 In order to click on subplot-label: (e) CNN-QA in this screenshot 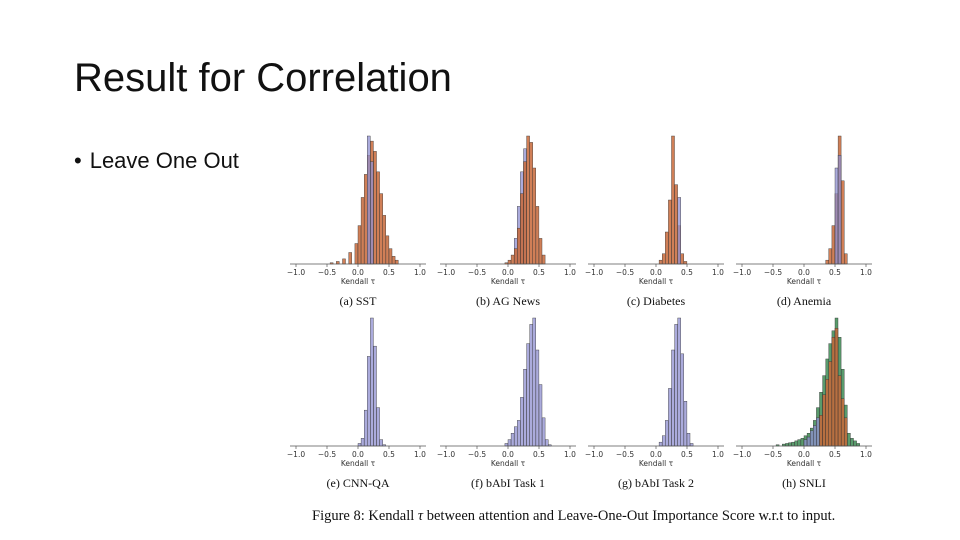, I will do `click(358, 483)`.